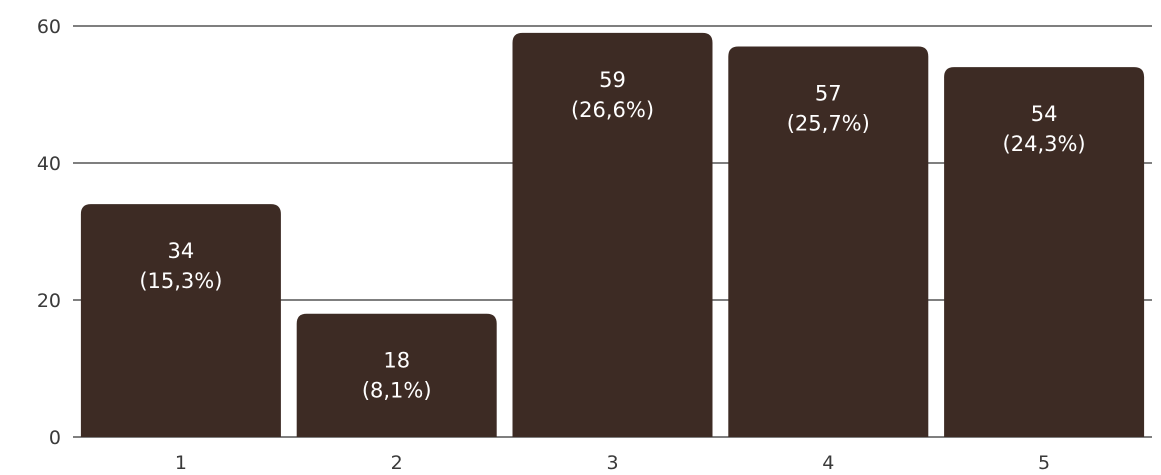  What do you see at coordinates (828, 94) in the screenshot?
I see `bar-value-label: 57` at bounding box center [828, 94].